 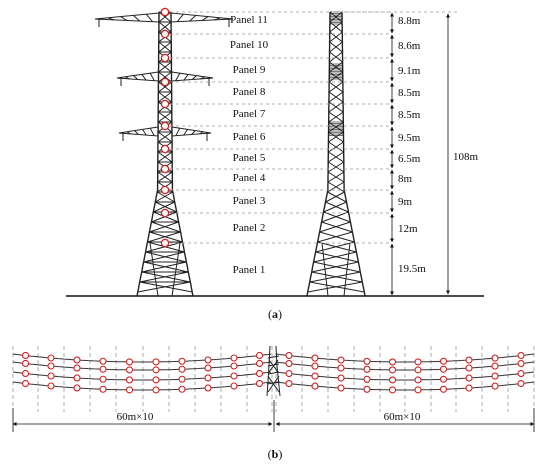 What do you see at coordinates (412, 269) in the screenshot?
I see `panel-height-label: 19.5m` at bounding box center [412, 269].